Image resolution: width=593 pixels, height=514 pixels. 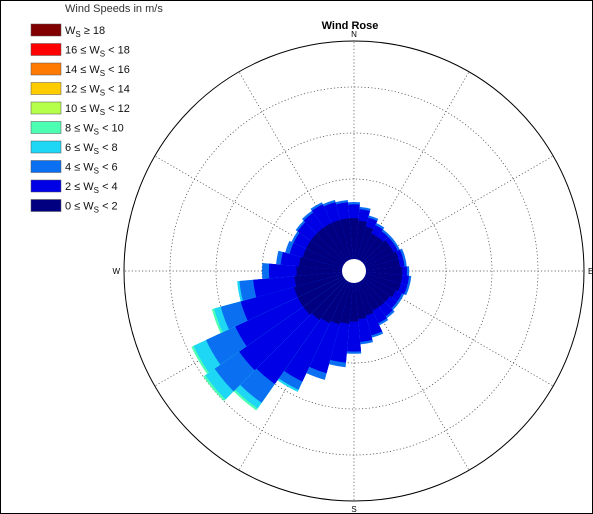 What do you see at coordinates (91, 169) in the screenshot?
I see `legend-label: 4 ≤ WS < 6` at bounding box center [91, 169].